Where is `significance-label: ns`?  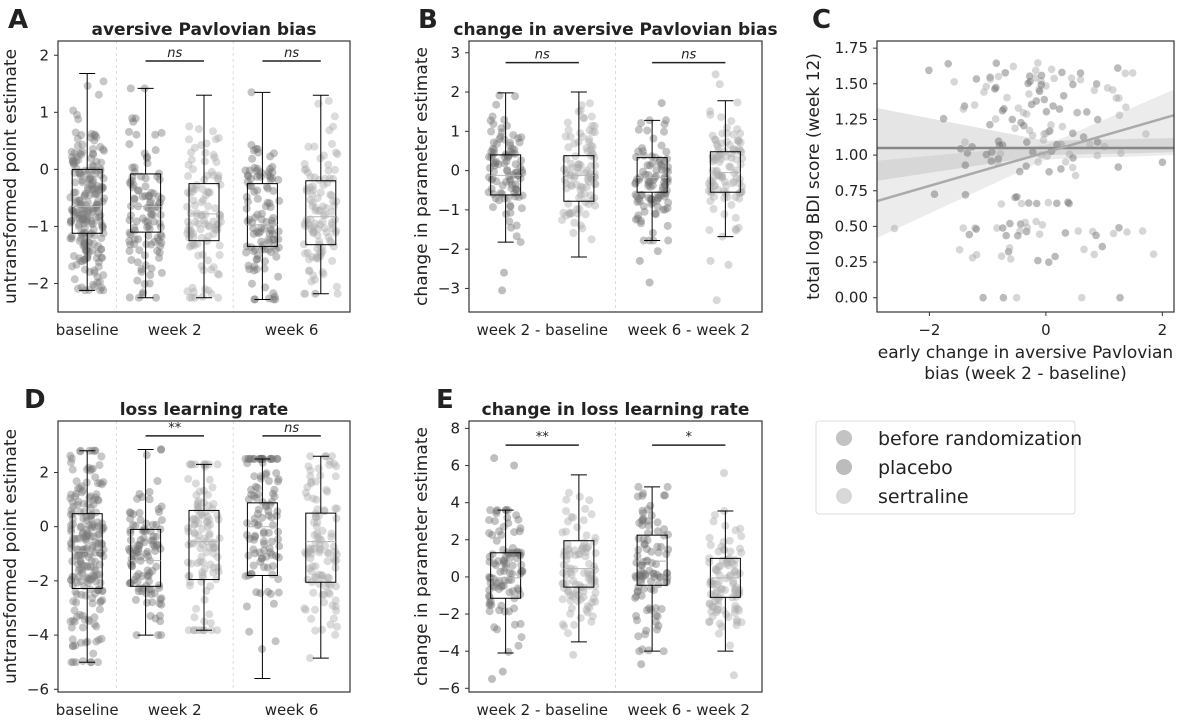
significance-label: ns is located at coordinates (174, 53).